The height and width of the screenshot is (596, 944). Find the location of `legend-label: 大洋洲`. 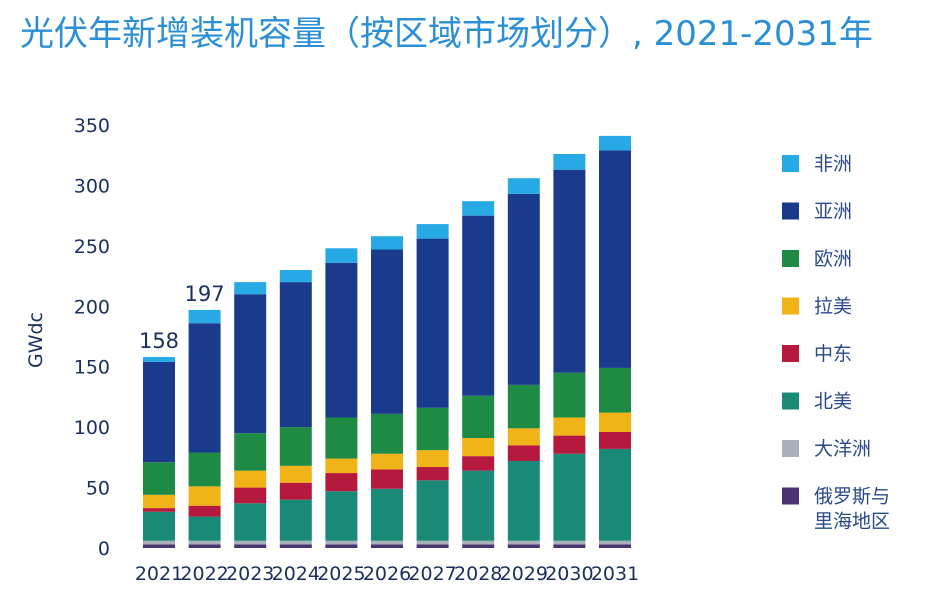

legend-label: 大洋洲 is located at coordinates (842, 449).